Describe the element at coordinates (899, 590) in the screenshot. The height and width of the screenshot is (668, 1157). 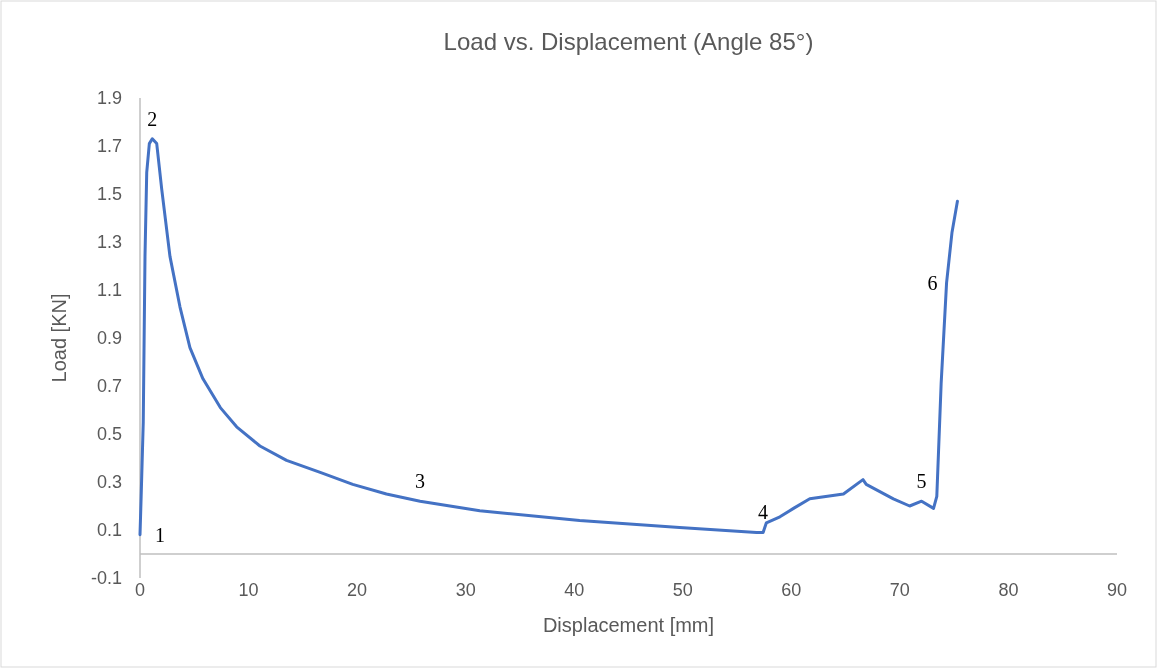
I see `x-tick-label: 70` at that location.